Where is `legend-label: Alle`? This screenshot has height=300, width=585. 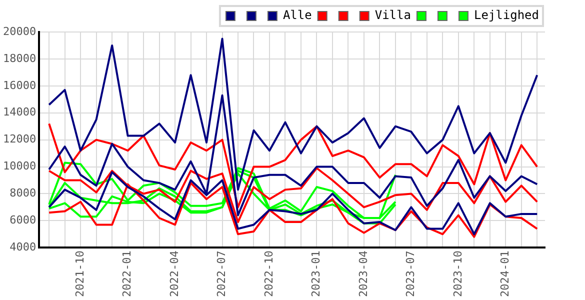
legend-label: Alle is located at coordinates (297, 15).